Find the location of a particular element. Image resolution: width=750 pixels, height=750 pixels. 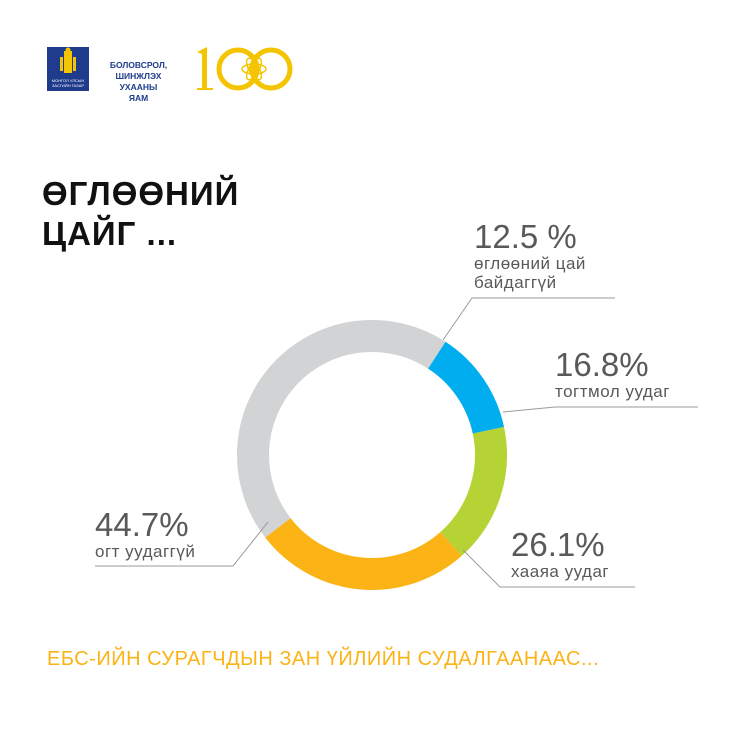

slice-percent: 16.8% is located at coordinates (602, 364).